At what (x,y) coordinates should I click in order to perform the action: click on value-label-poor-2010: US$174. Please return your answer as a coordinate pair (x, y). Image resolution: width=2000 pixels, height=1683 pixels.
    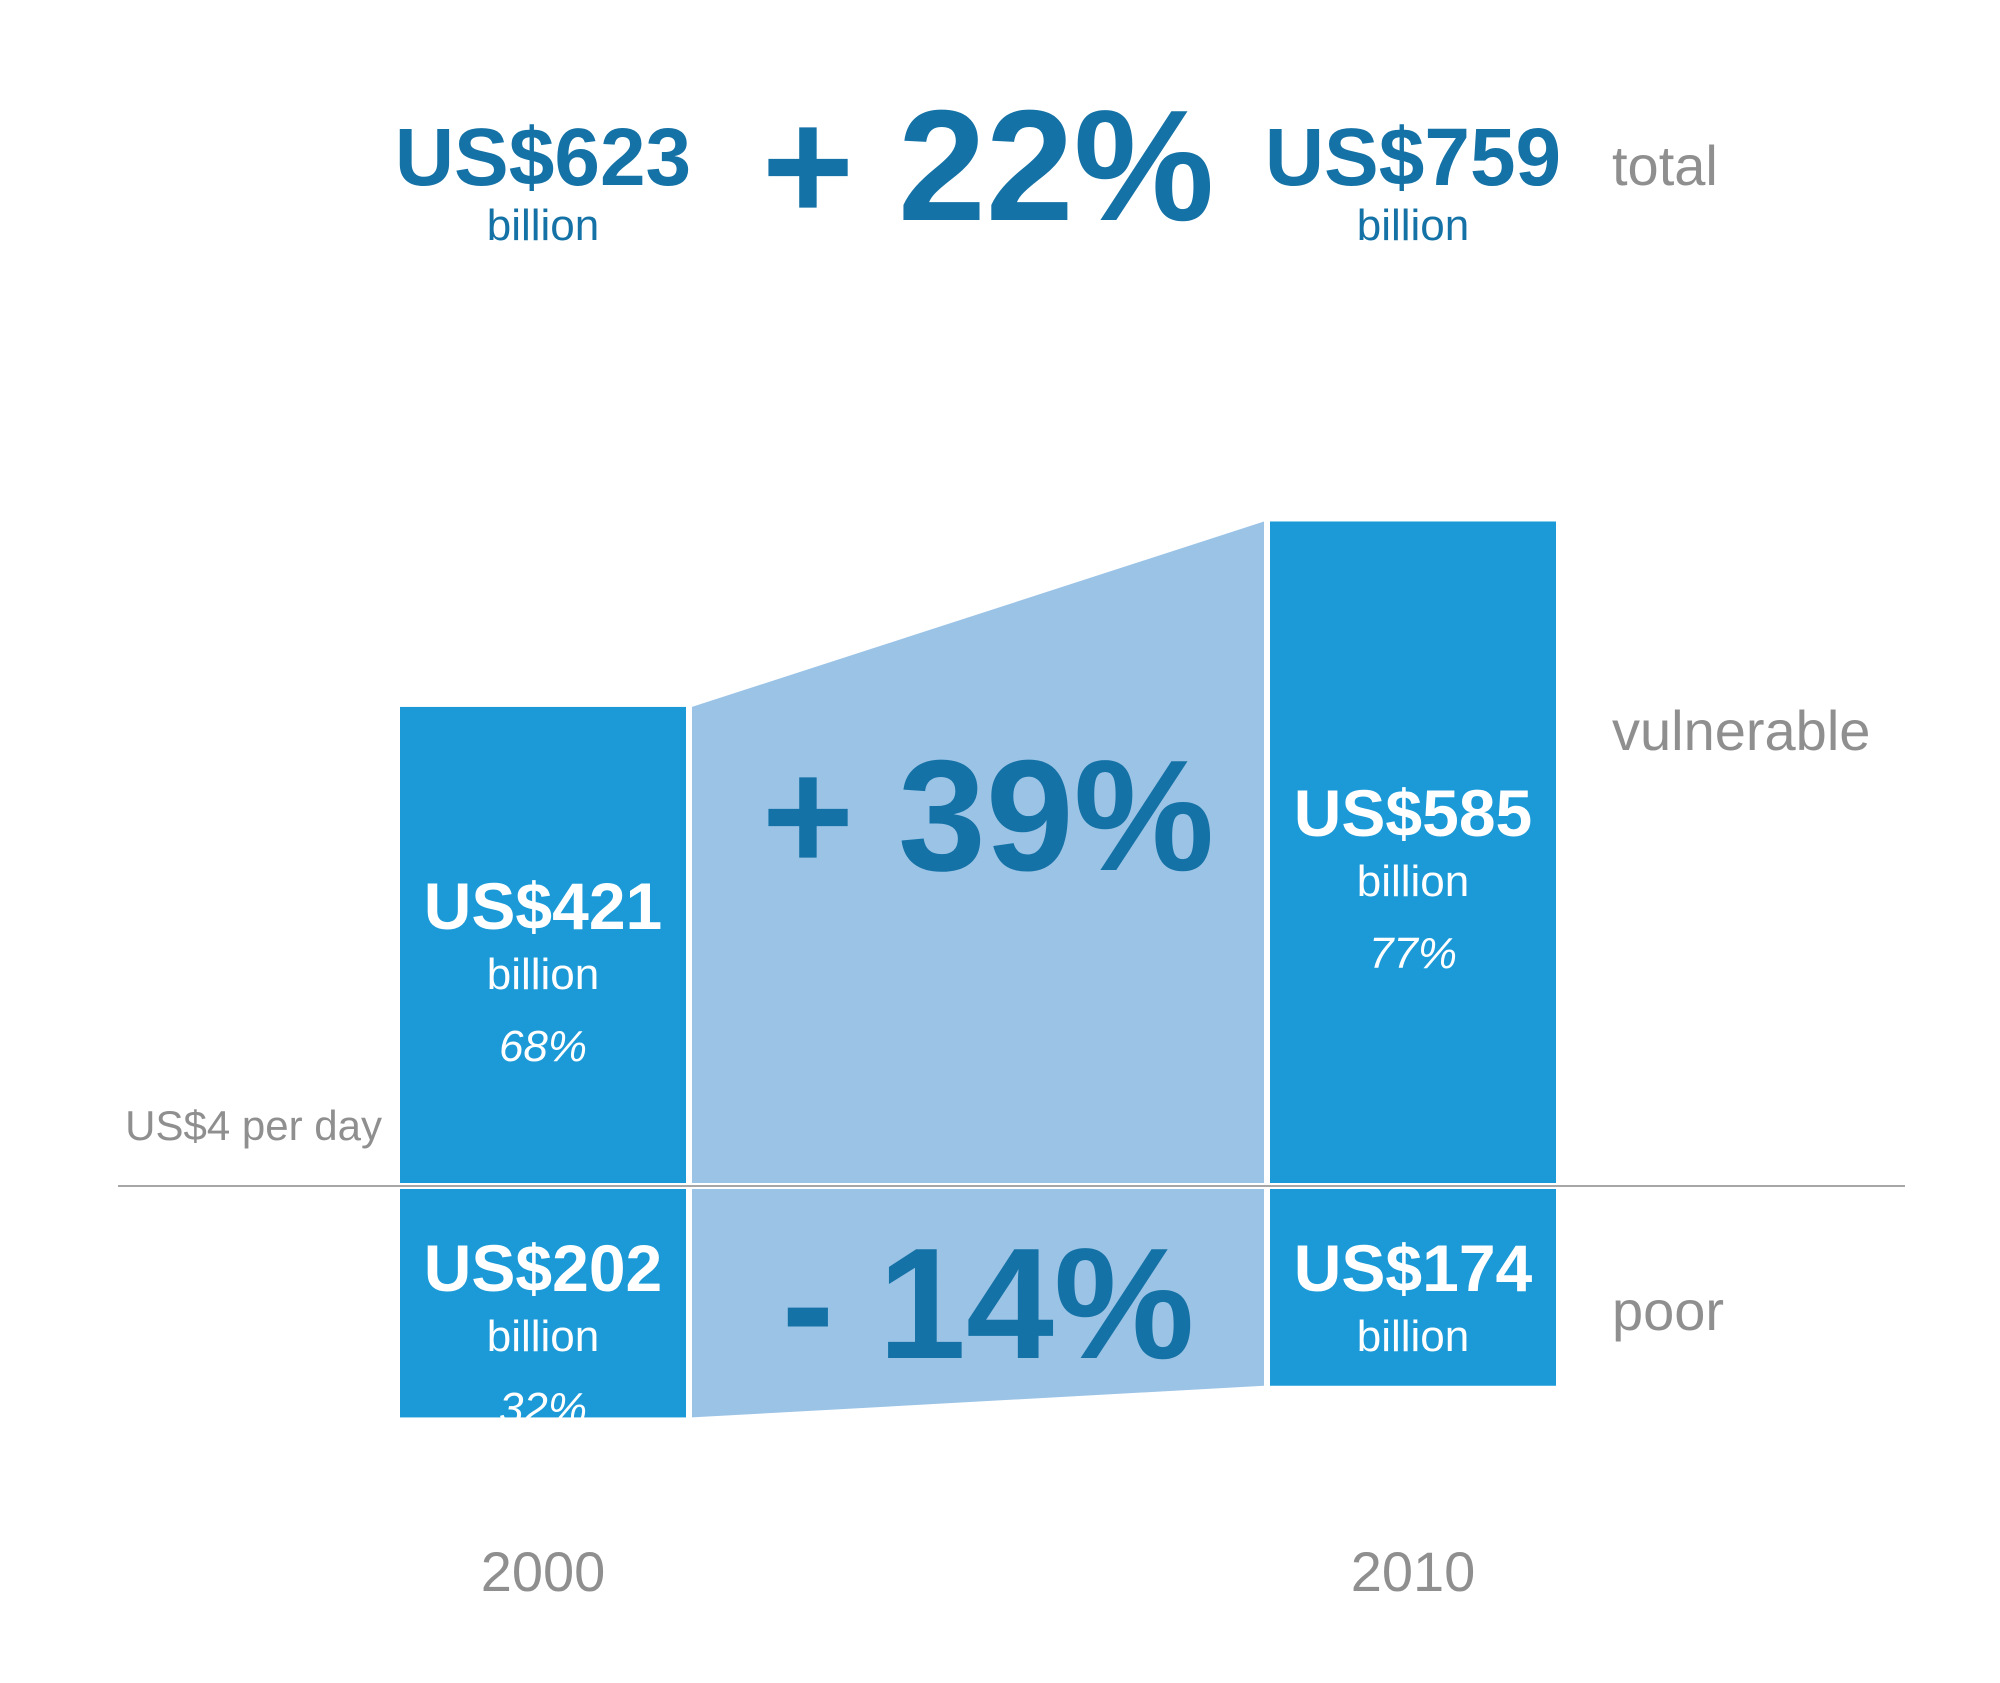
    Looking at the image, I should click on (1413, 1268).